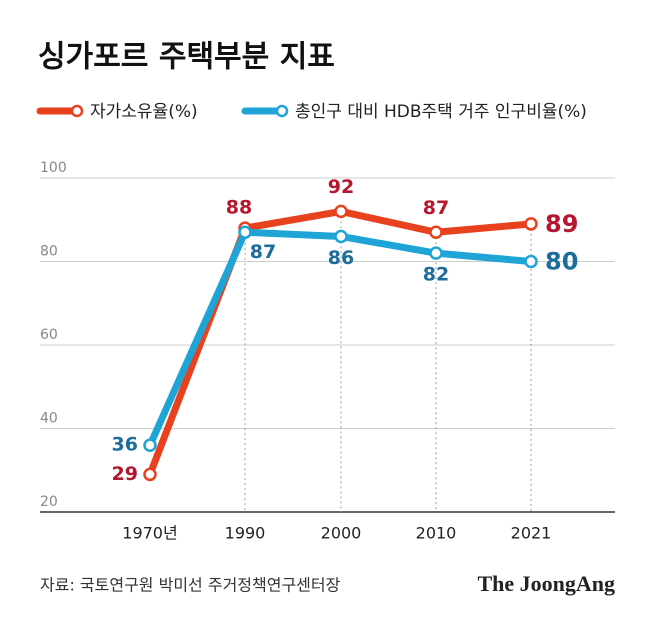 Image resolution: width=658 pixels, height=627 pixels. Describe the element at coordinates (49, 502) in the screenshot. I see `y-tick-label: 20` at that location.